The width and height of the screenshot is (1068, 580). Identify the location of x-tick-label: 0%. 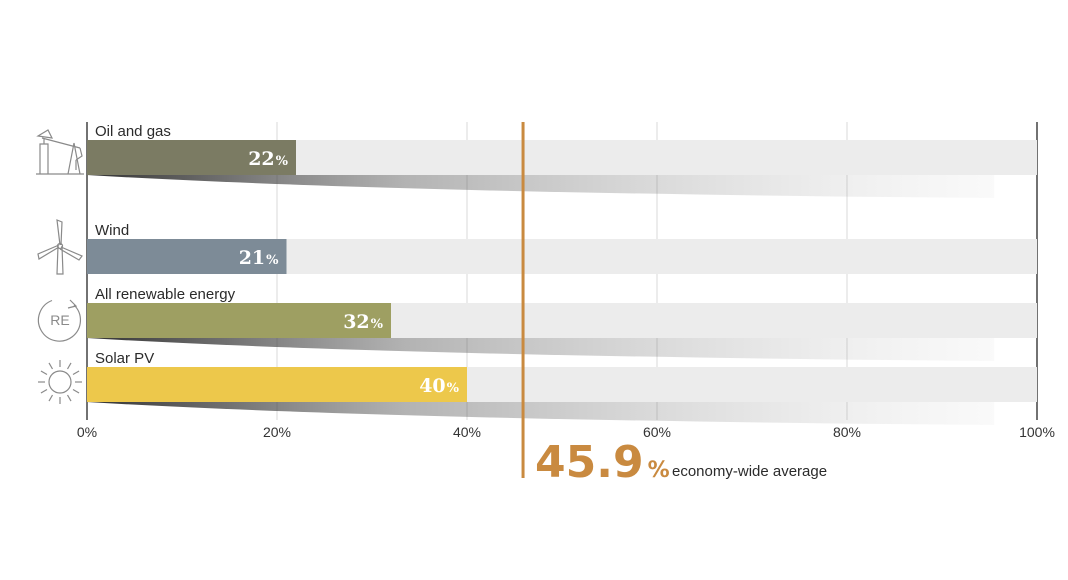
(87, 432).